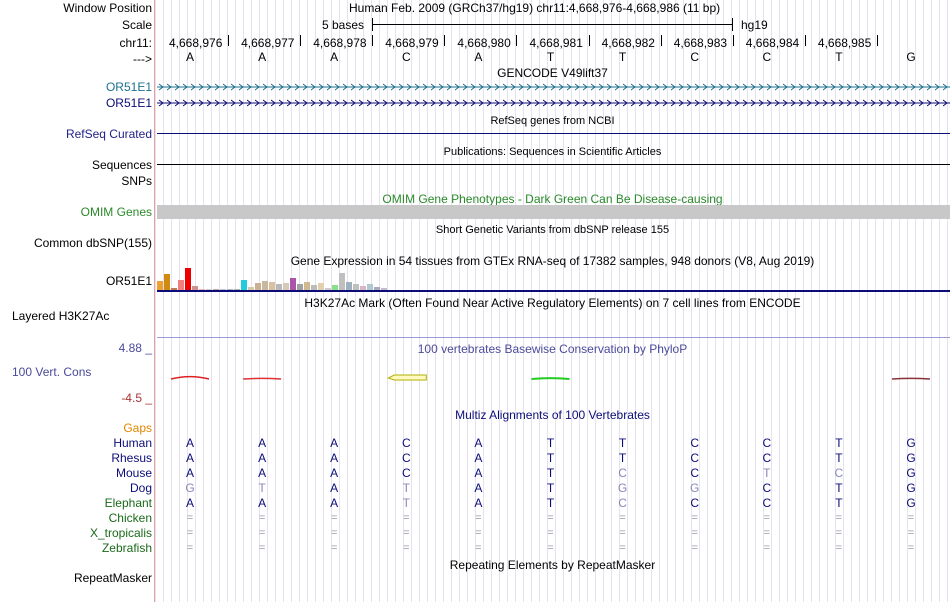 This screenshot has height=602, width=950. What do you see at coordinates (552, 73) in the screenshot?
I see `gencode-track-title: GENCODE V49lift37` at bounding box center [552, 73].